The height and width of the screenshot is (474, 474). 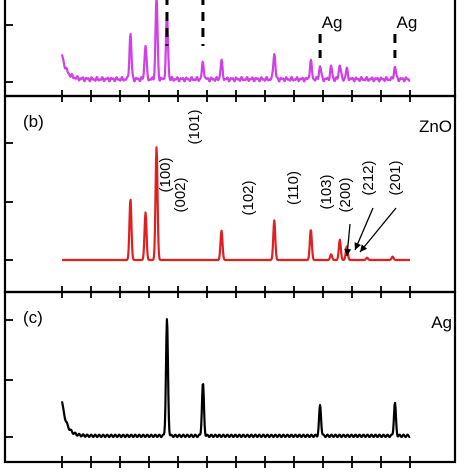 What do you see at coordinates (368, 177) in the screenshot?
I see `peak-label: (212)` at bounding box center [368, 177].